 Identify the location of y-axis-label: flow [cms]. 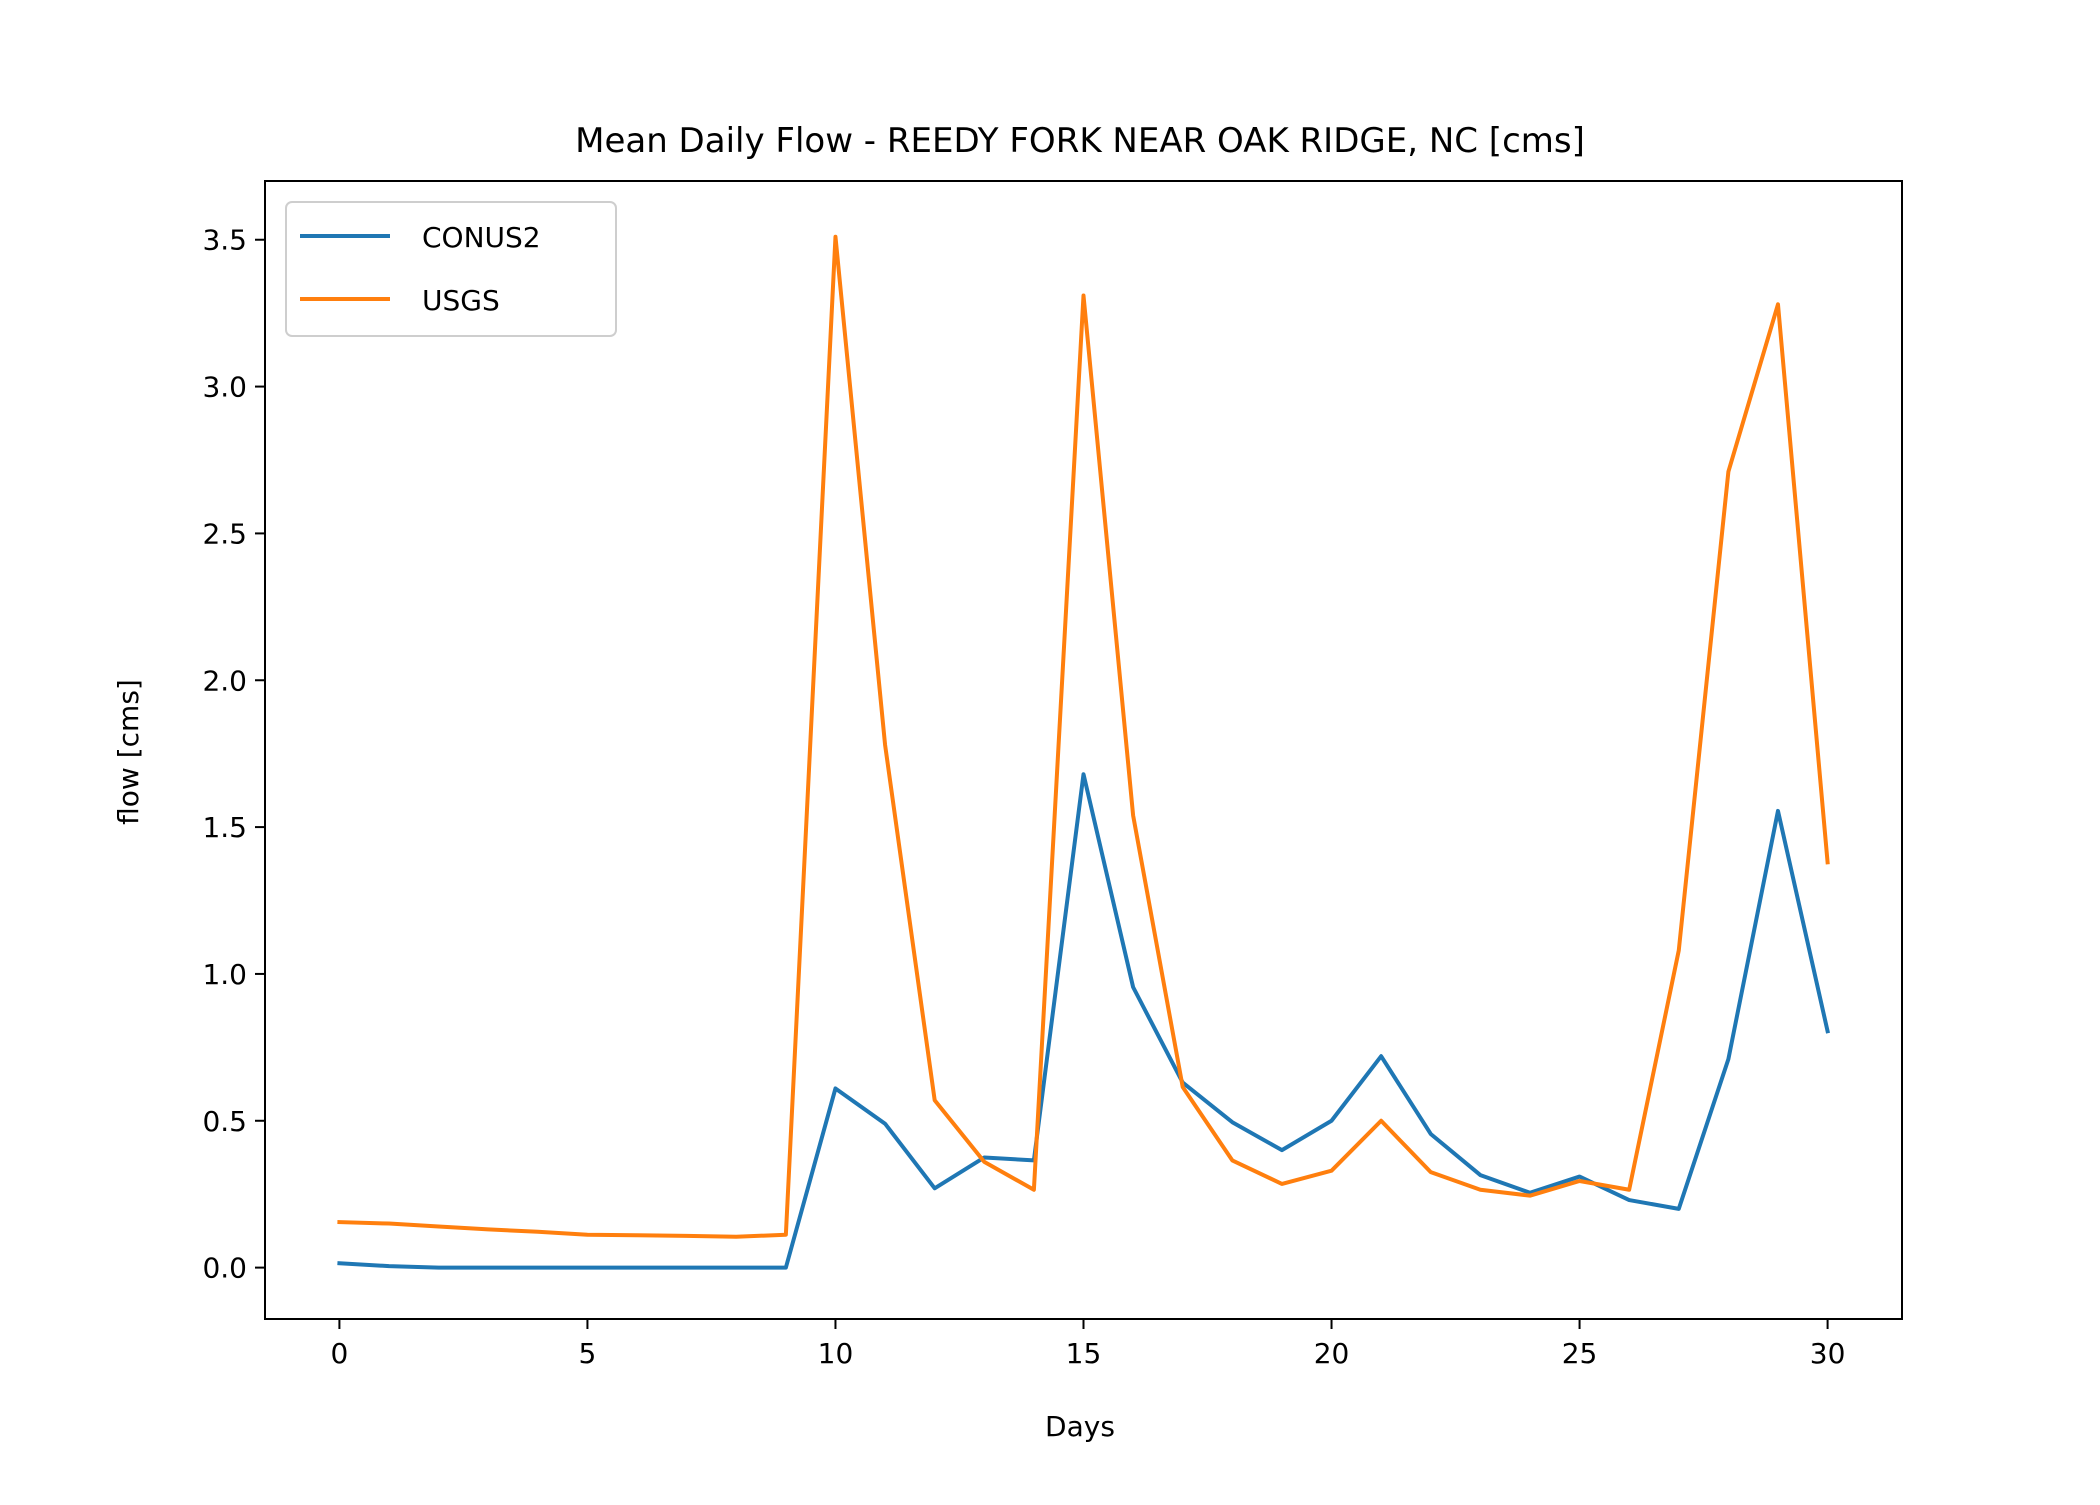
(128, 752).